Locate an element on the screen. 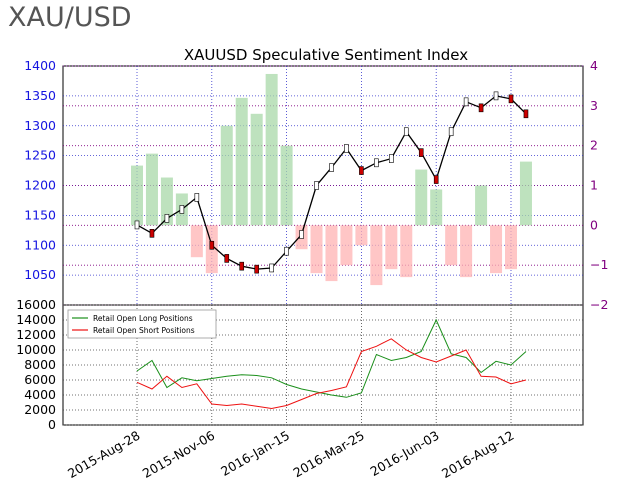  right-tick-label: 0 is located at coordinates (594, 224).